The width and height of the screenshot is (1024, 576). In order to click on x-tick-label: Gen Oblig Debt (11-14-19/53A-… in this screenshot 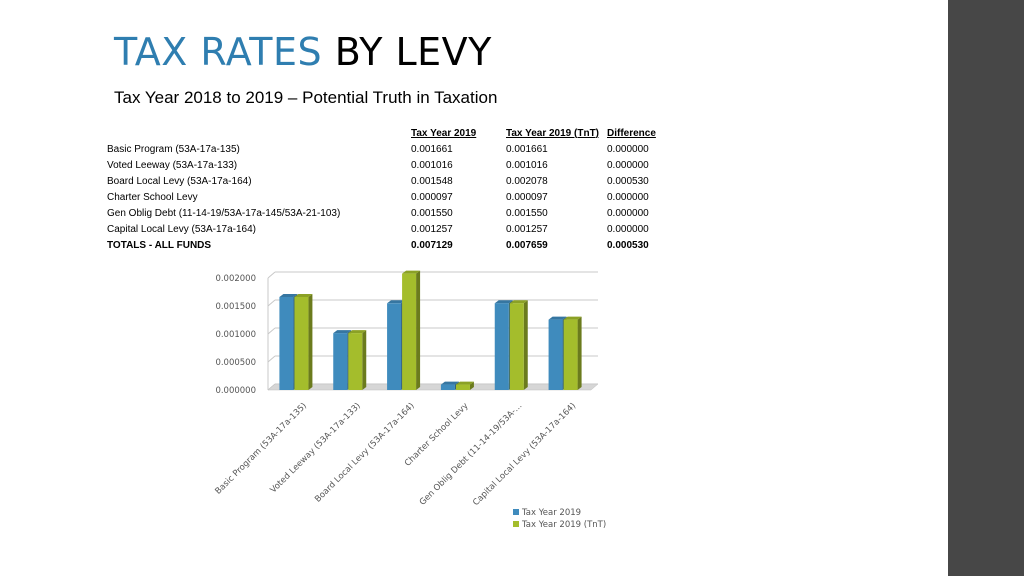, I will do `click(471, 454)`.